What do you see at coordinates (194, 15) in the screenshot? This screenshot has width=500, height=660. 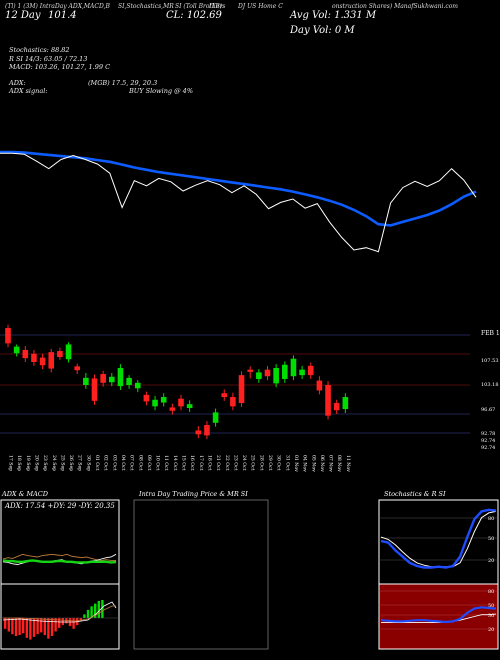 I see `close-price: CL: 102.69` at bounding box center [194, 15].